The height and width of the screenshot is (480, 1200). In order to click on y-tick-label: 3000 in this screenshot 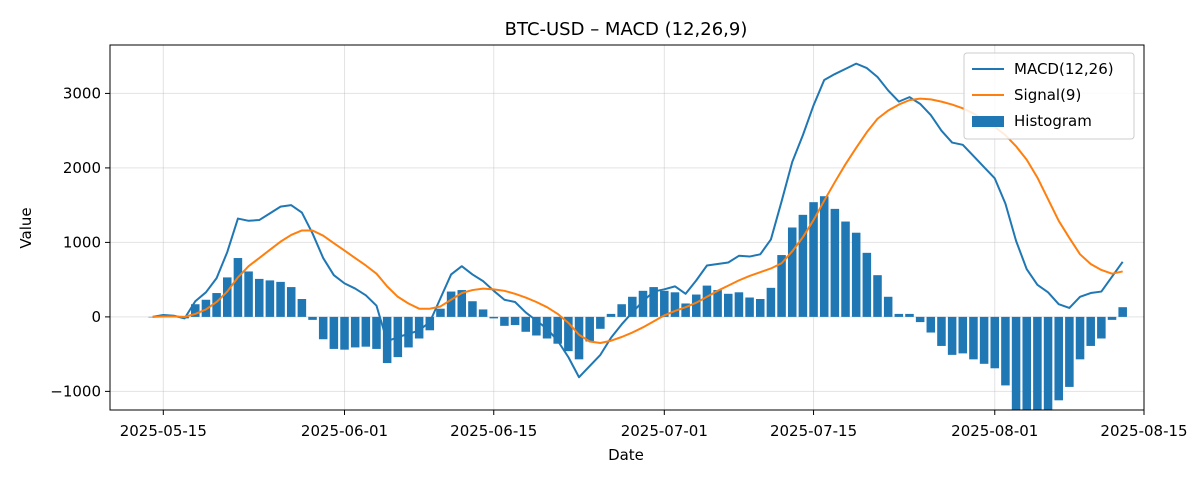, I will do `click(82, 93)`.